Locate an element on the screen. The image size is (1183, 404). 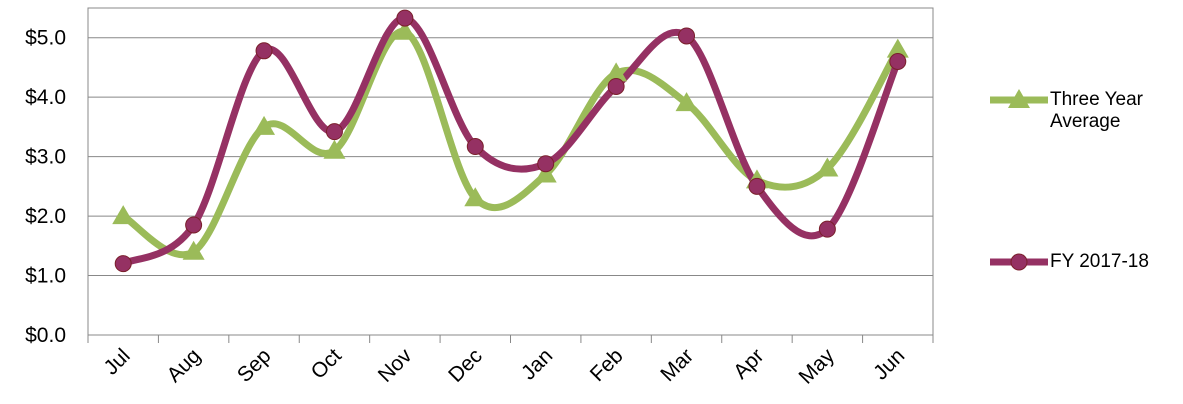
x-tick-label: Jan is located at coordinates (537, 364).